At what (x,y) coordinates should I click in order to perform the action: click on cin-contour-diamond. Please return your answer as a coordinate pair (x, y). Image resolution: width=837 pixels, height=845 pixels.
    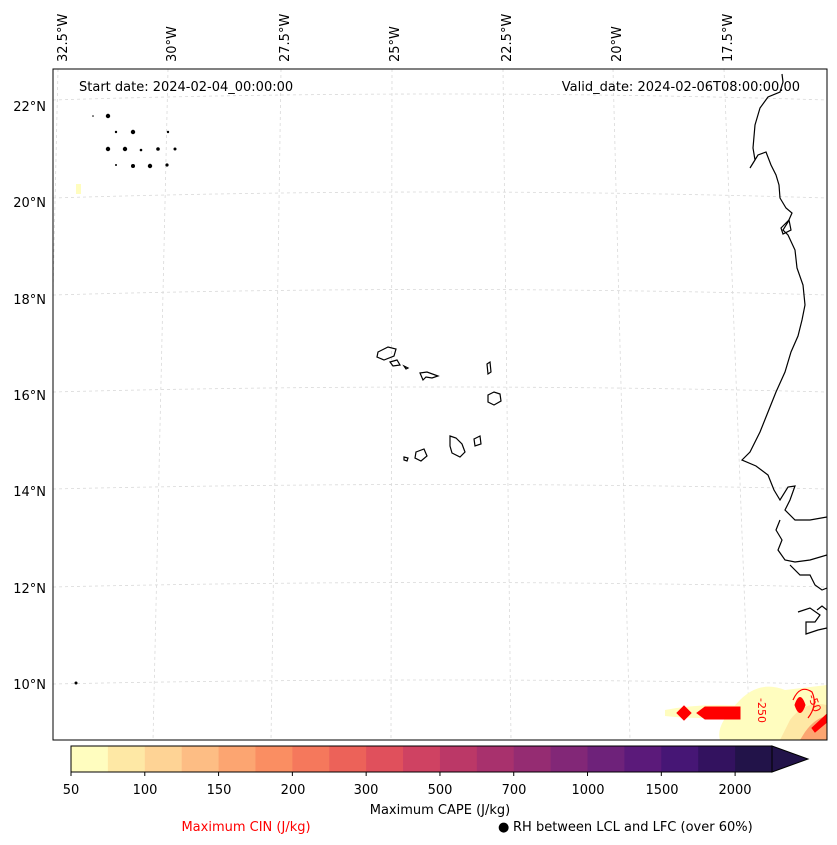
    Looking at the image, I should click on (684, 713).